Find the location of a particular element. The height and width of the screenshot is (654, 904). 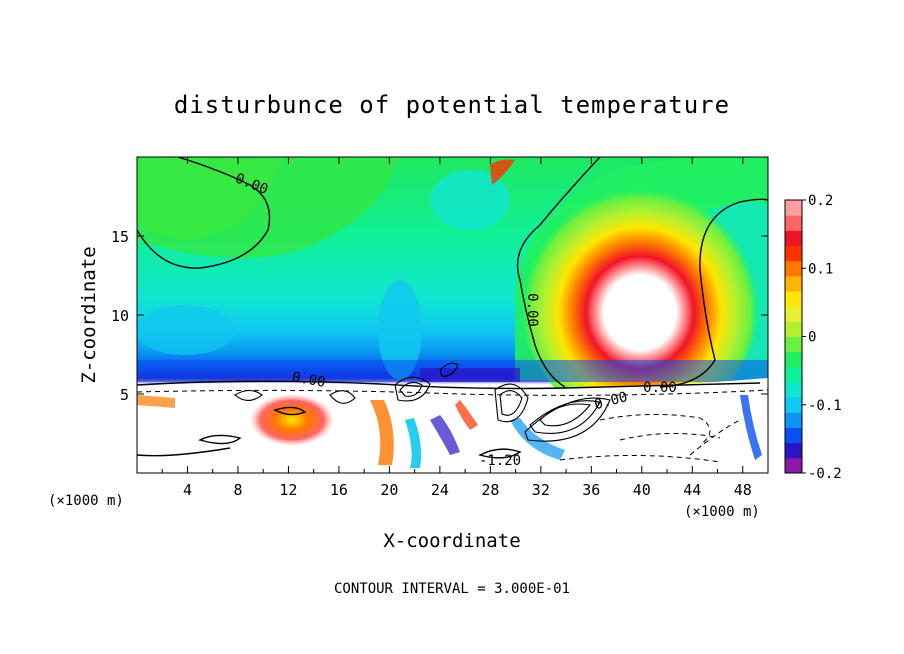

colorbar-ticks: 0.2 0.1 0 -0.1 -0.2 is located at coordinates (822, 337).